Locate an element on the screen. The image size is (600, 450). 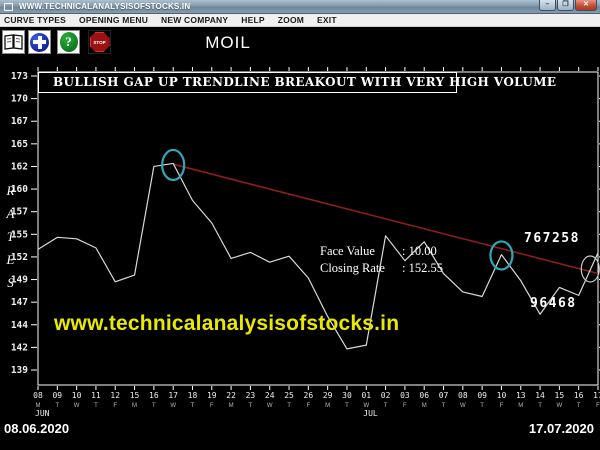
y-tick-label: 157 is located at coordinates (19, 212).